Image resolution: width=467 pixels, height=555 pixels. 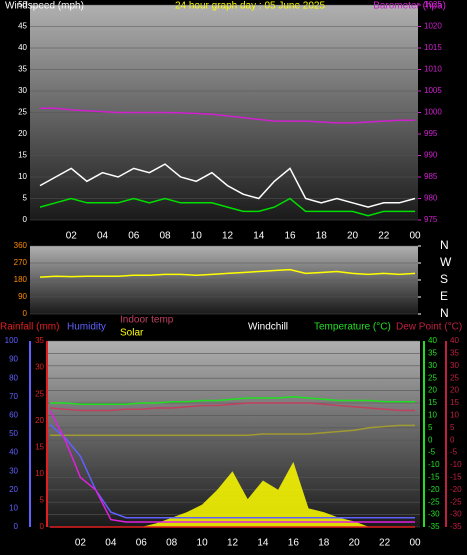 What do you see at coordinates (22, 26) in the screenshot?
I see `y-tick-label: 45` at bounding box center [22, 26].